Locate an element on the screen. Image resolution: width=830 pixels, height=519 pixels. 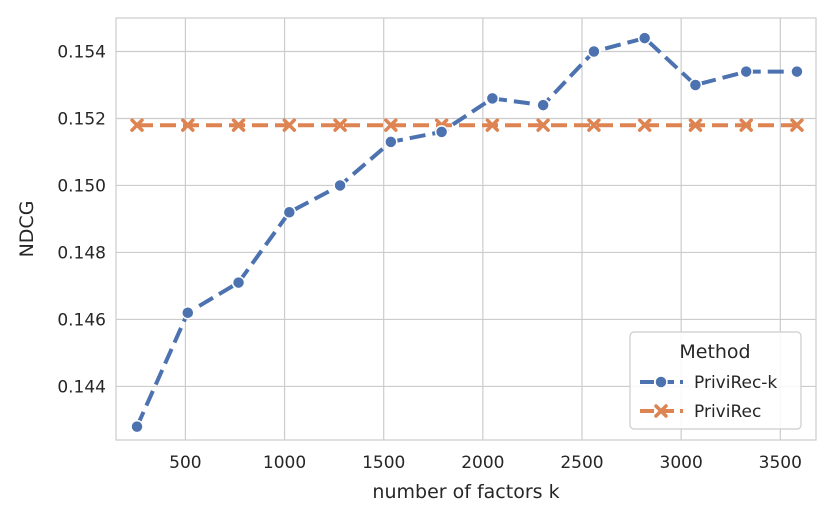
legend-item: PriviRec is located at coordinates (700, 412).